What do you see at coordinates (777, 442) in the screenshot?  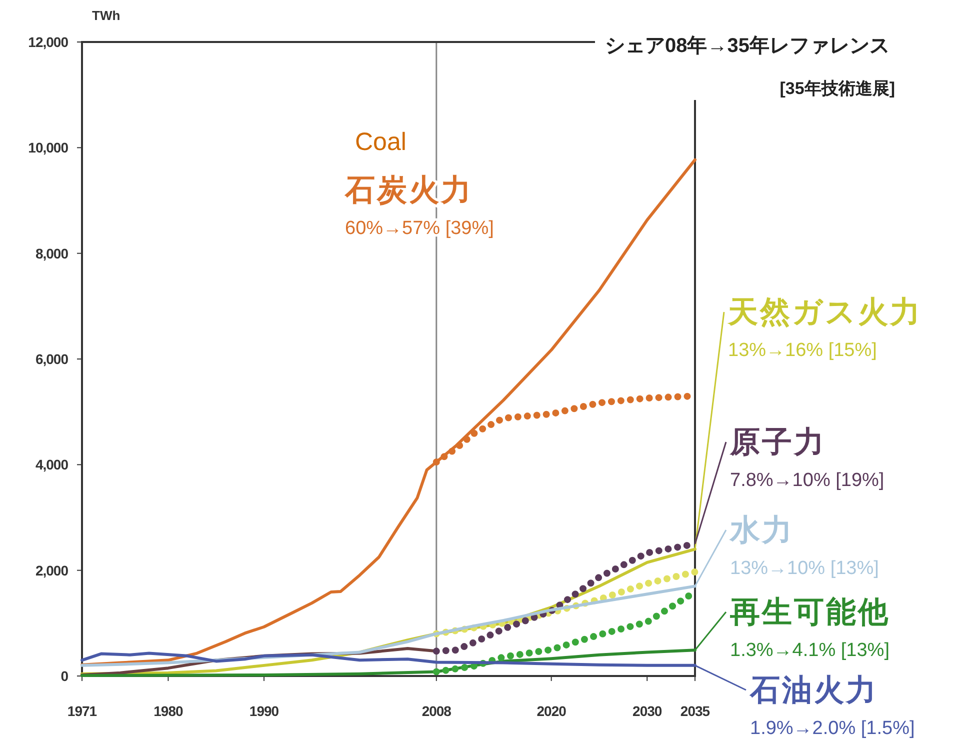 I see `text: 原子力` at bounding box center [777, 442].